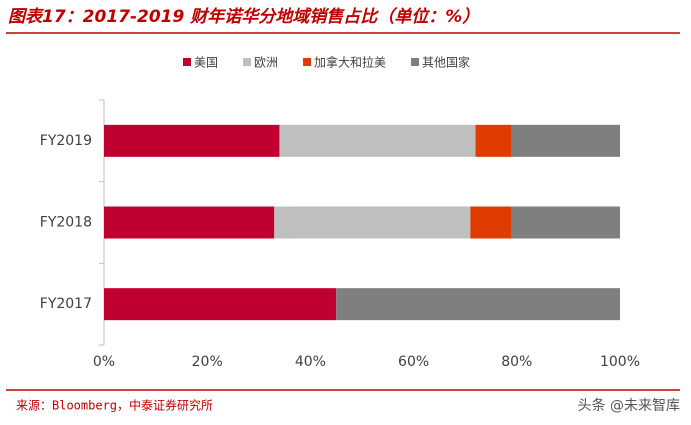 The height and width of the screenshot is (425, 691). What do you see at coordinates (104, 362) in the screenshot?
I see `x-tick-label: 0%` at bounding box center [104, 362].